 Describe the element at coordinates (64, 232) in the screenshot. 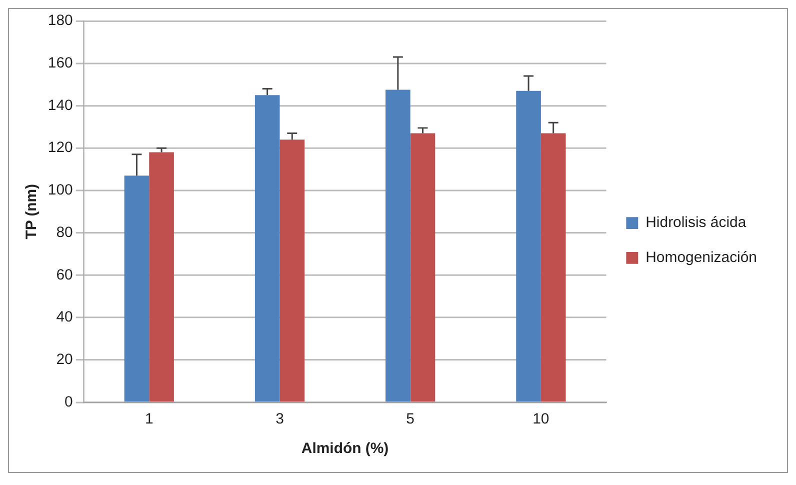

I see `y-tick-label: 80` at that location.